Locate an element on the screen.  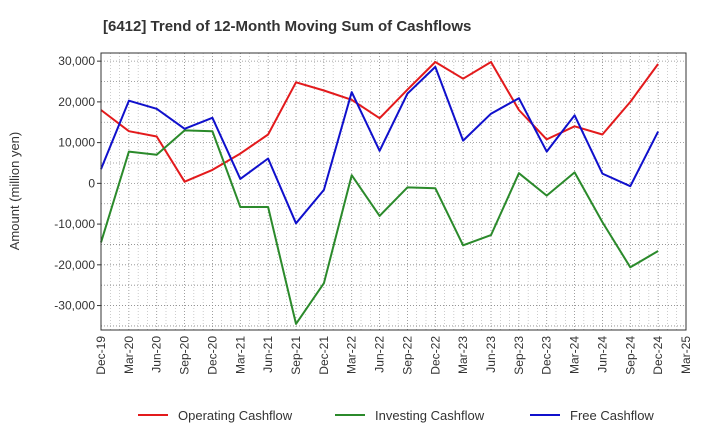
x-tick-label: Sep-20 is located at coordinates (185, 355).